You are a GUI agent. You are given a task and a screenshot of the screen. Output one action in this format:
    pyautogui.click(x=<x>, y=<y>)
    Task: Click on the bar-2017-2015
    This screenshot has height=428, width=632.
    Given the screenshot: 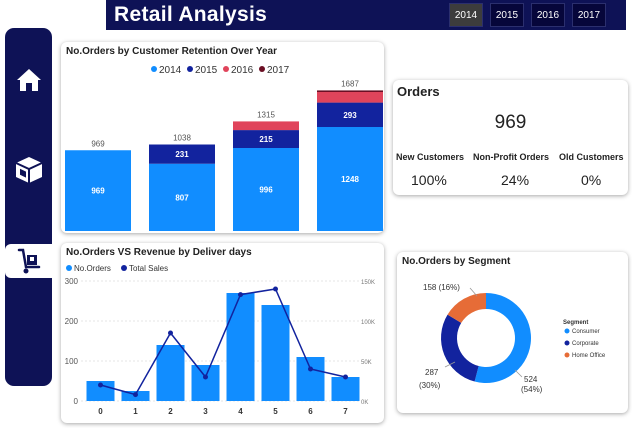 What is the action you would take?
    pyautogui.click(x=350, y=114)
    